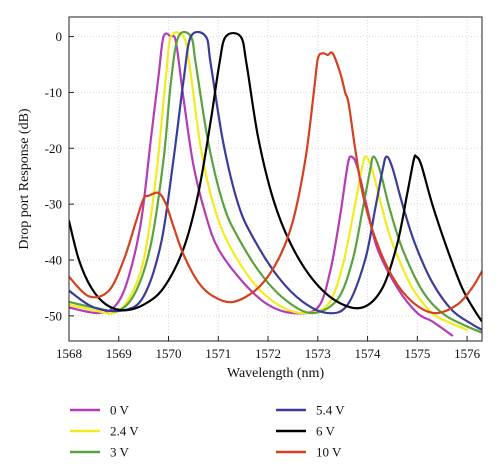 Image resolution: width=500 pixels, height=474 pixels. What do you see at coordinates (53, 148) in the screenshot?
I see `y-tick-label: -20` at bounding box center [53, 148].